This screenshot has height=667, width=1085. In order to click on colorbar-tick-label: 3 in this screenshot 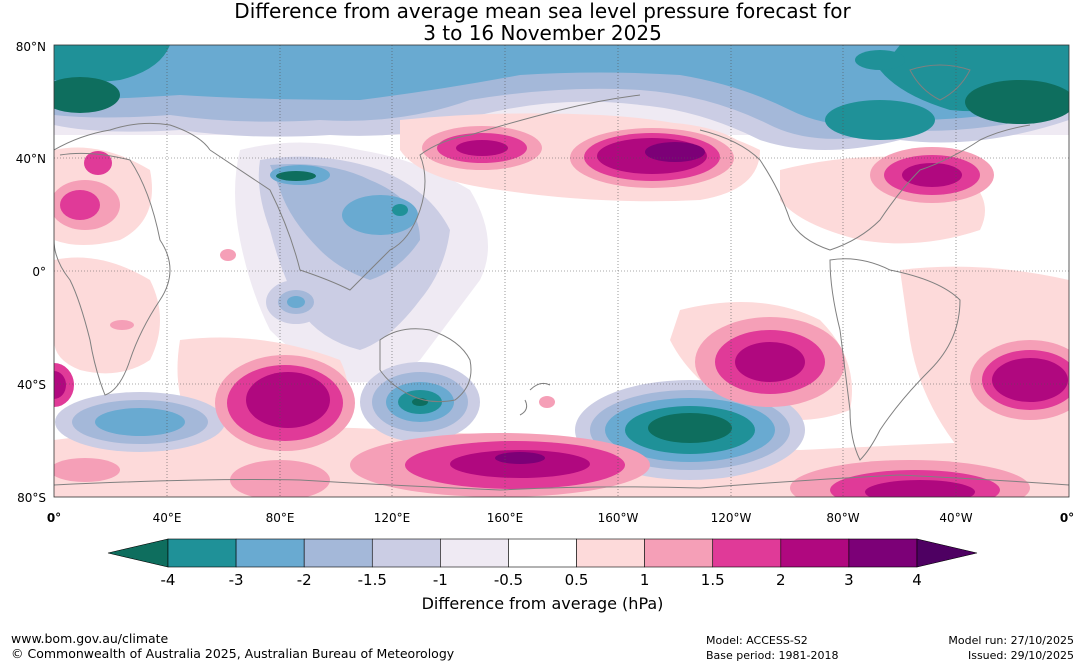, I will do `click(849, 580)`.